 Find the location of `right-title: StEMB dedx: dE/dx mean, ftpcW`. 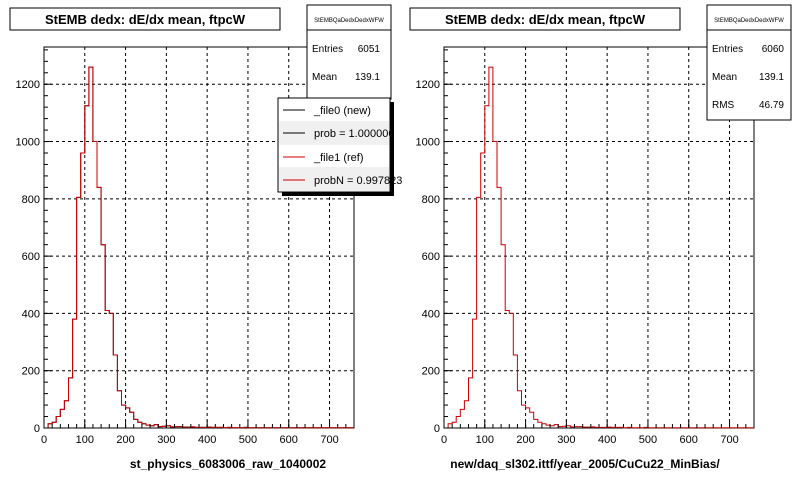

right-title: StEMB dedx: dE/dx mean, ftpcW is located at coordinates (545, 19).